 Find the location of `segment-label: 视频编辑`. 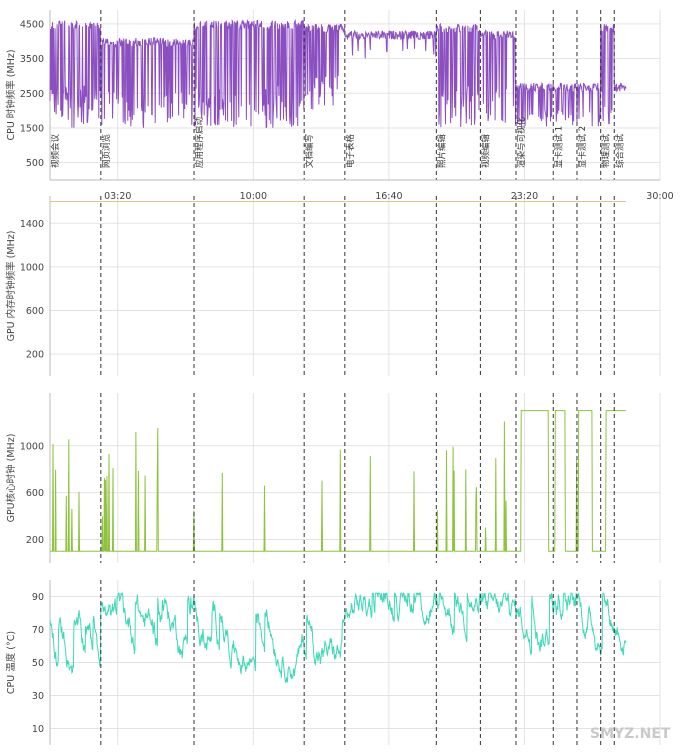

segment-label: 视频编辑 is located at coordinates (485, 150).